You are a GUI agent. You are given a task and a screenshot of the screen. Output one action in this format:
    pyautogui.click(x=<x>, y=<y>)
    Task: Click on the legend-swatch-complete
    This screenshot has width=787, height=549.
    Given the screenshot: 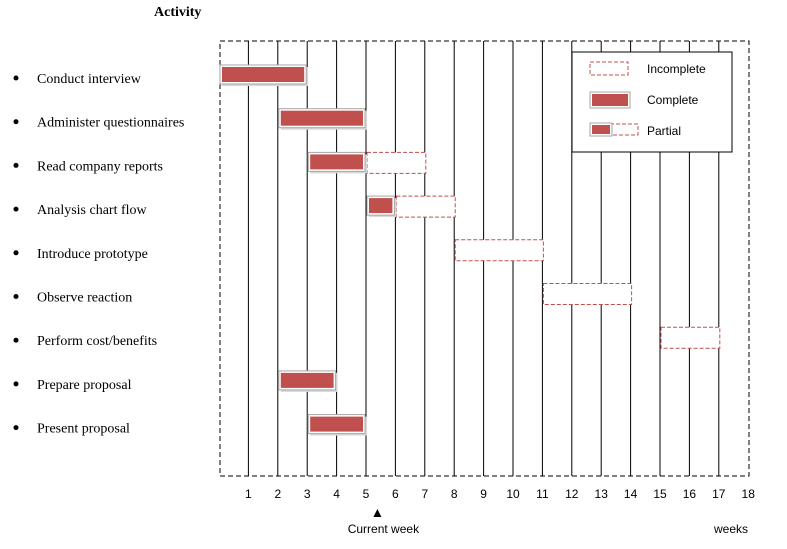 What is the action you would take?
    pyautogui.click(x=610, y=100)
    